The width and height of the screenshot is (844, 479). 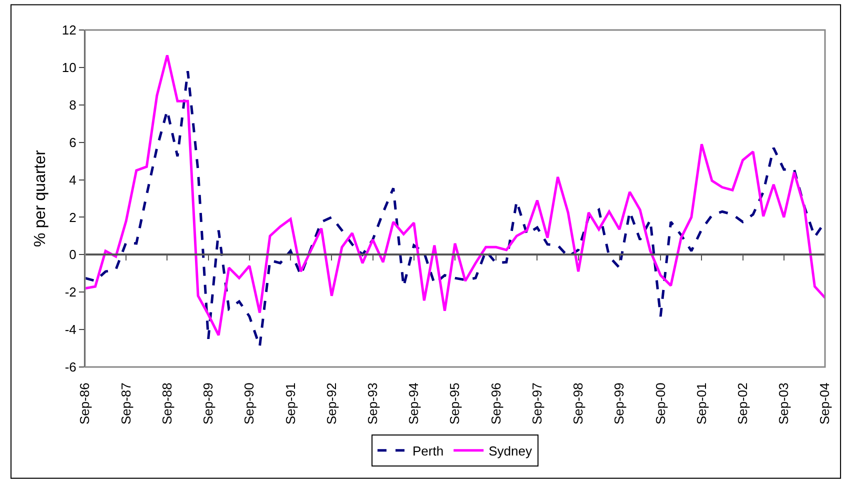 I want to click on y-tick-label: 4, so click(x=72, y=180).